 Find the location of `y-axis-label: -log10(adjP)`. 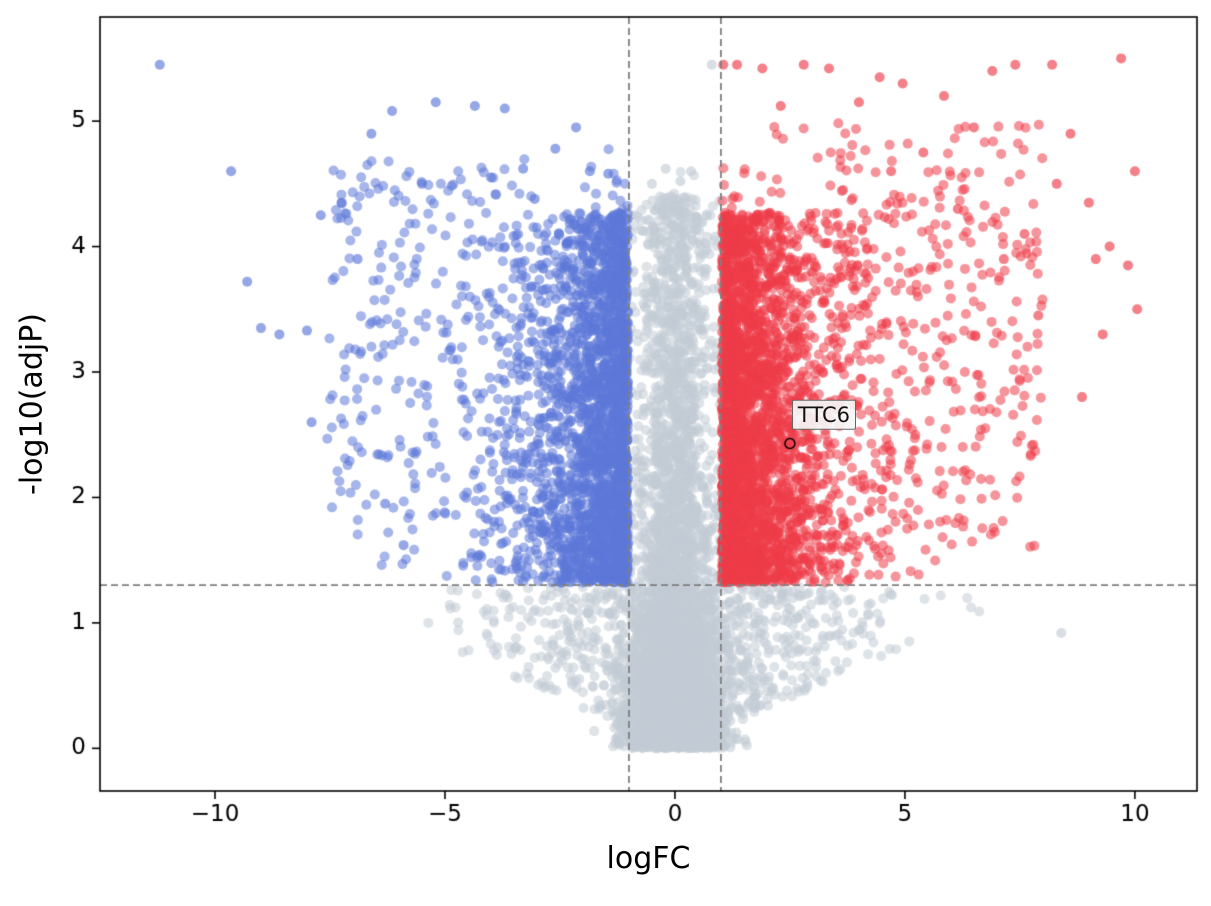

y-axis-label: -log10(adjP) is located at coordinates (32, 404).